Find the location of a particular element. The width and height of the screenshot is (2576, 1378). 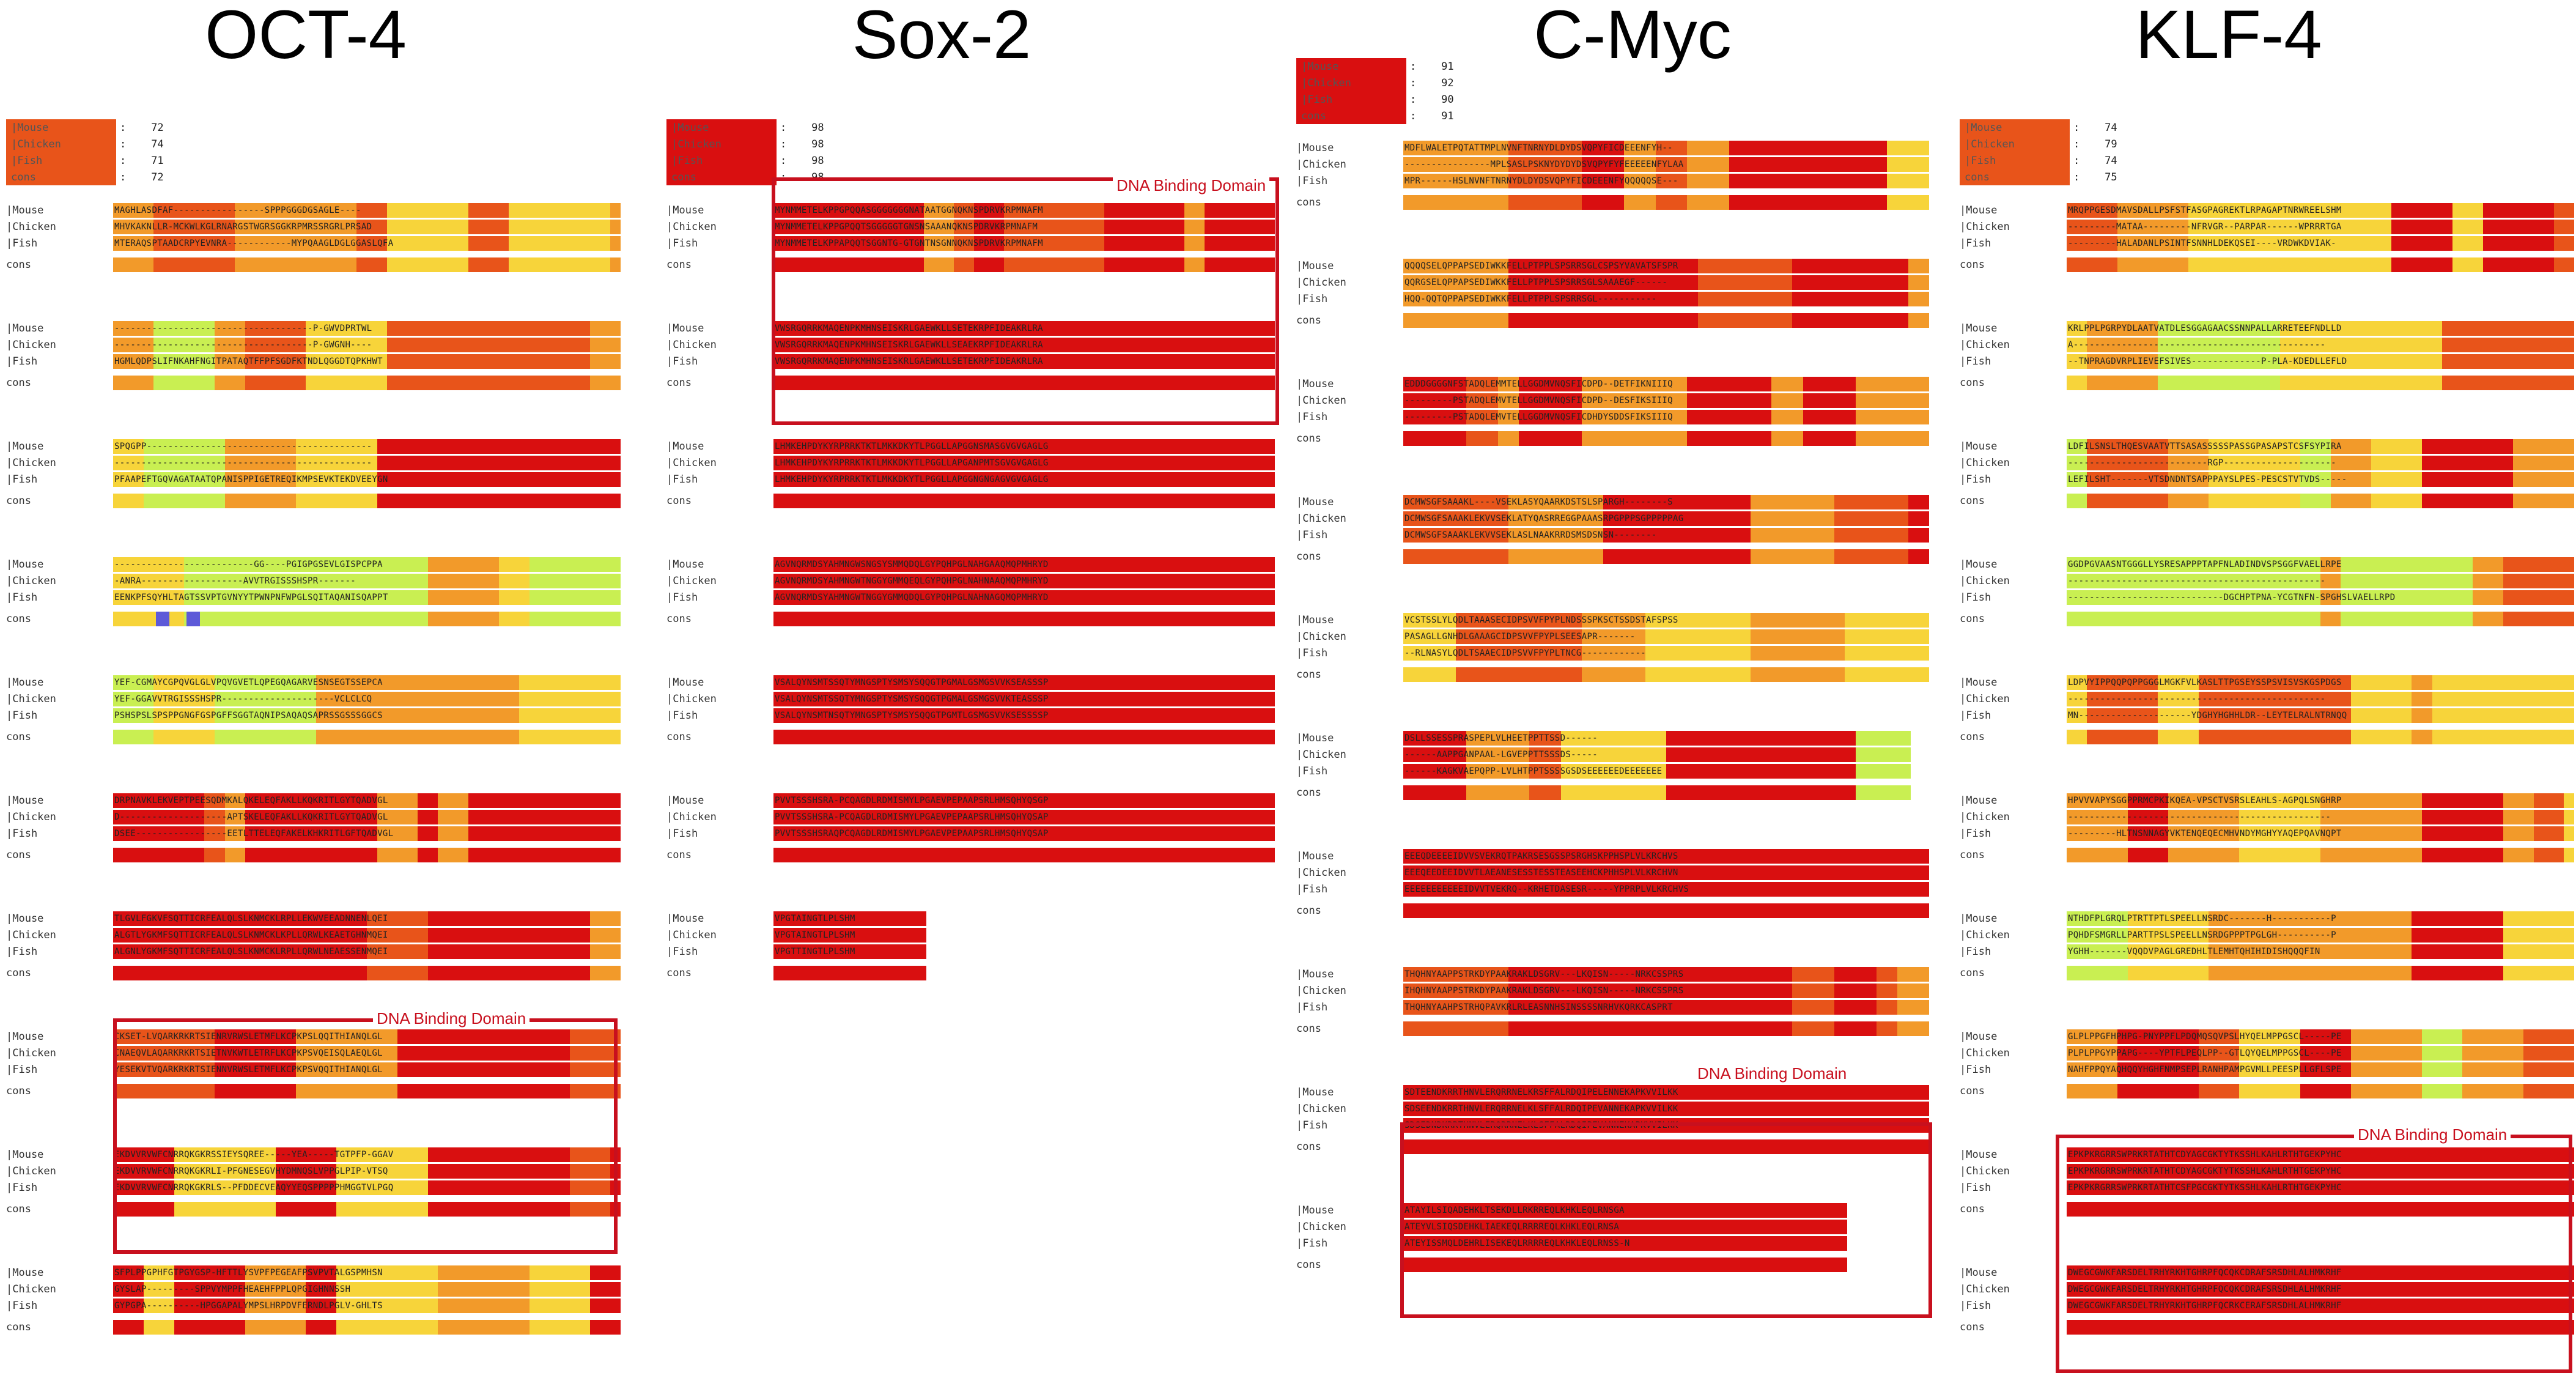

score-species: cons is located at coordinates (1977, 177).